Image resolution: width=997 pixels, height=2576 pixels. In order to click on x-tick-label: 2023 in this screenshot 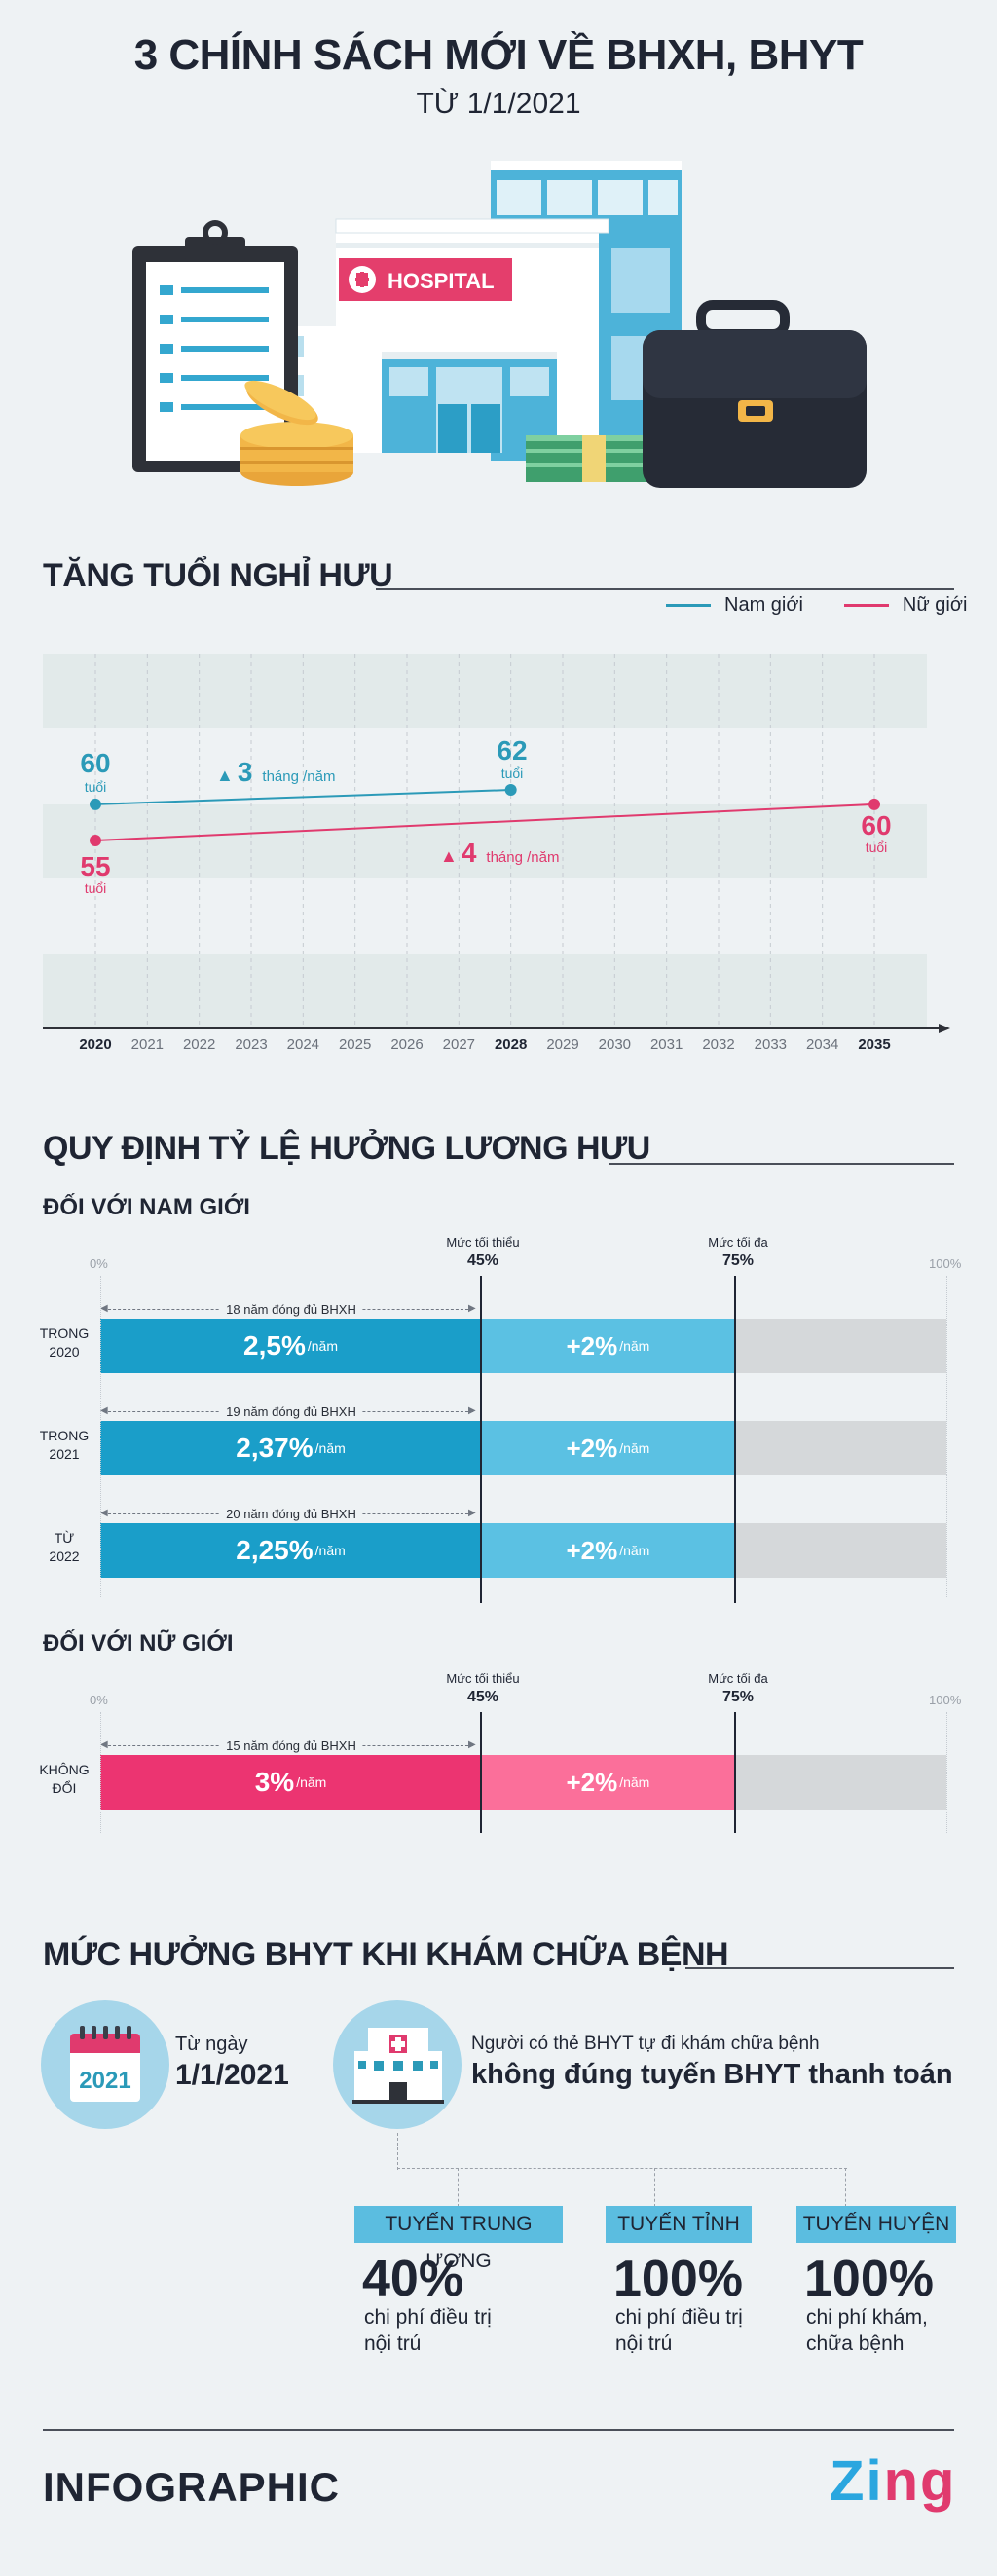, I will do `click(251, 1044)`.